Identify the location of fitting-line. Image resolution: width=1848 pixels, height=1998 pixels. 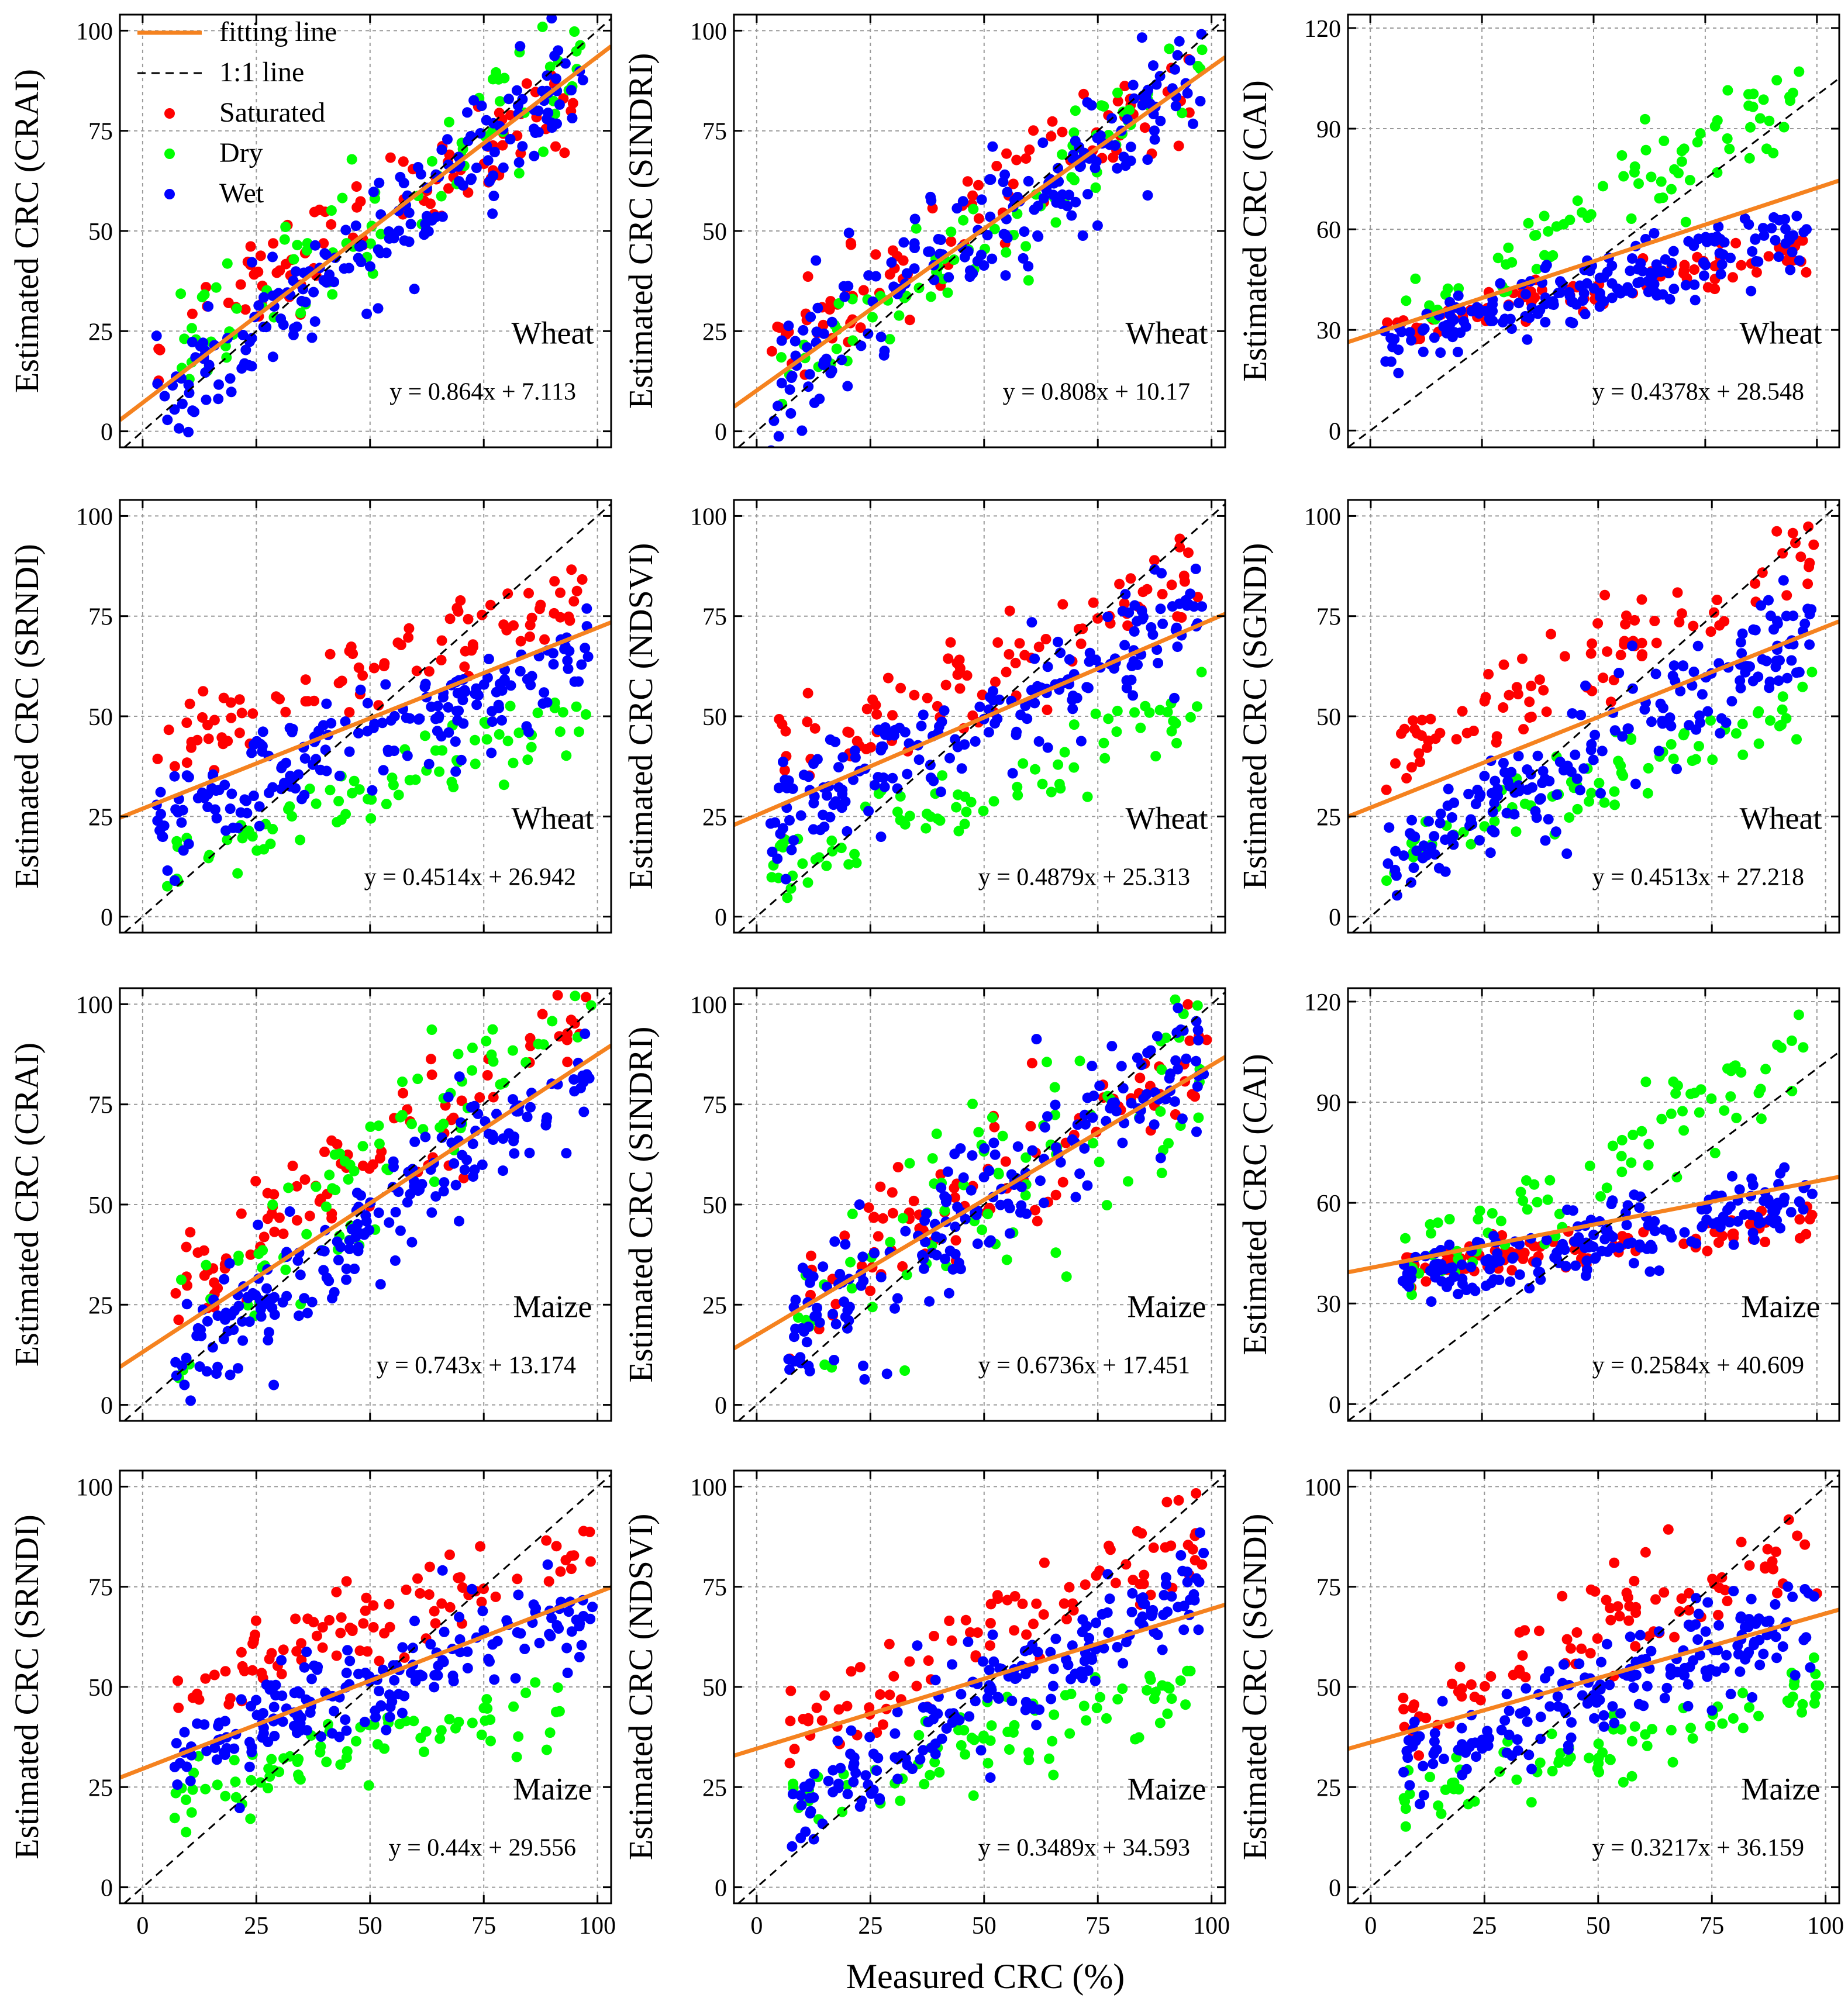
(365, 1207).